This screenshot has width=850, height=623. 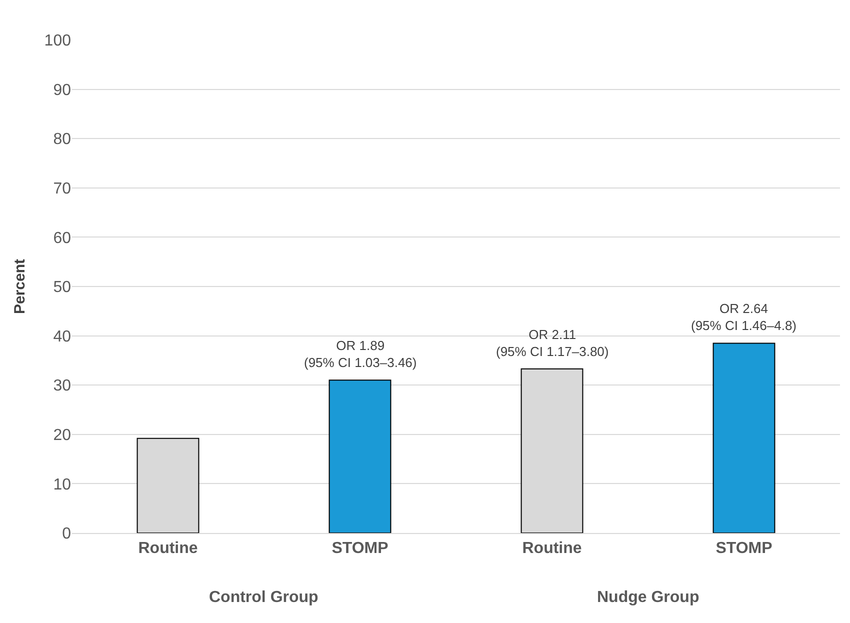 What do you see at coordinates (20, 286) in the screenshot?
I see `y-axis-title: Percent` at bounding box center [20, 286].